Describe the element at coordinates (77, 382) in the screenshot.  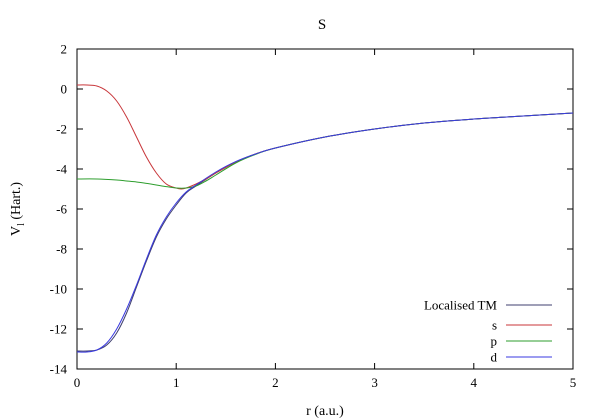
I see `x-tick-label: 0` at that location.